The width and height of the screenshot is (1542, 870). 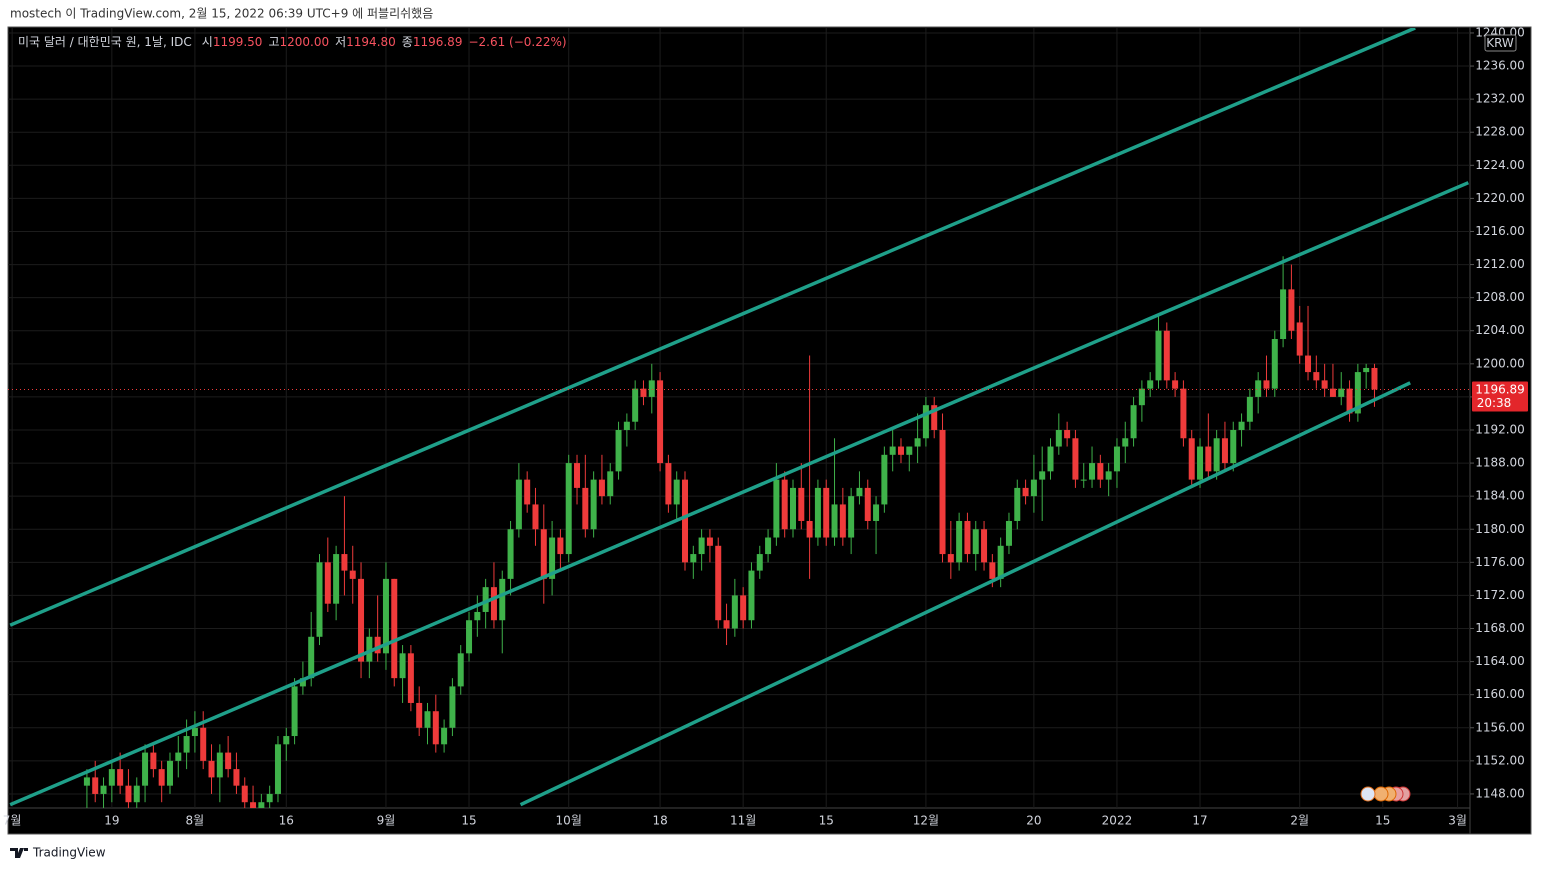 What do you see at coordinates (1500, 231) in the screenshot?
I see `y-tick-label: 1216.00` at bounding box center [1500, 231].